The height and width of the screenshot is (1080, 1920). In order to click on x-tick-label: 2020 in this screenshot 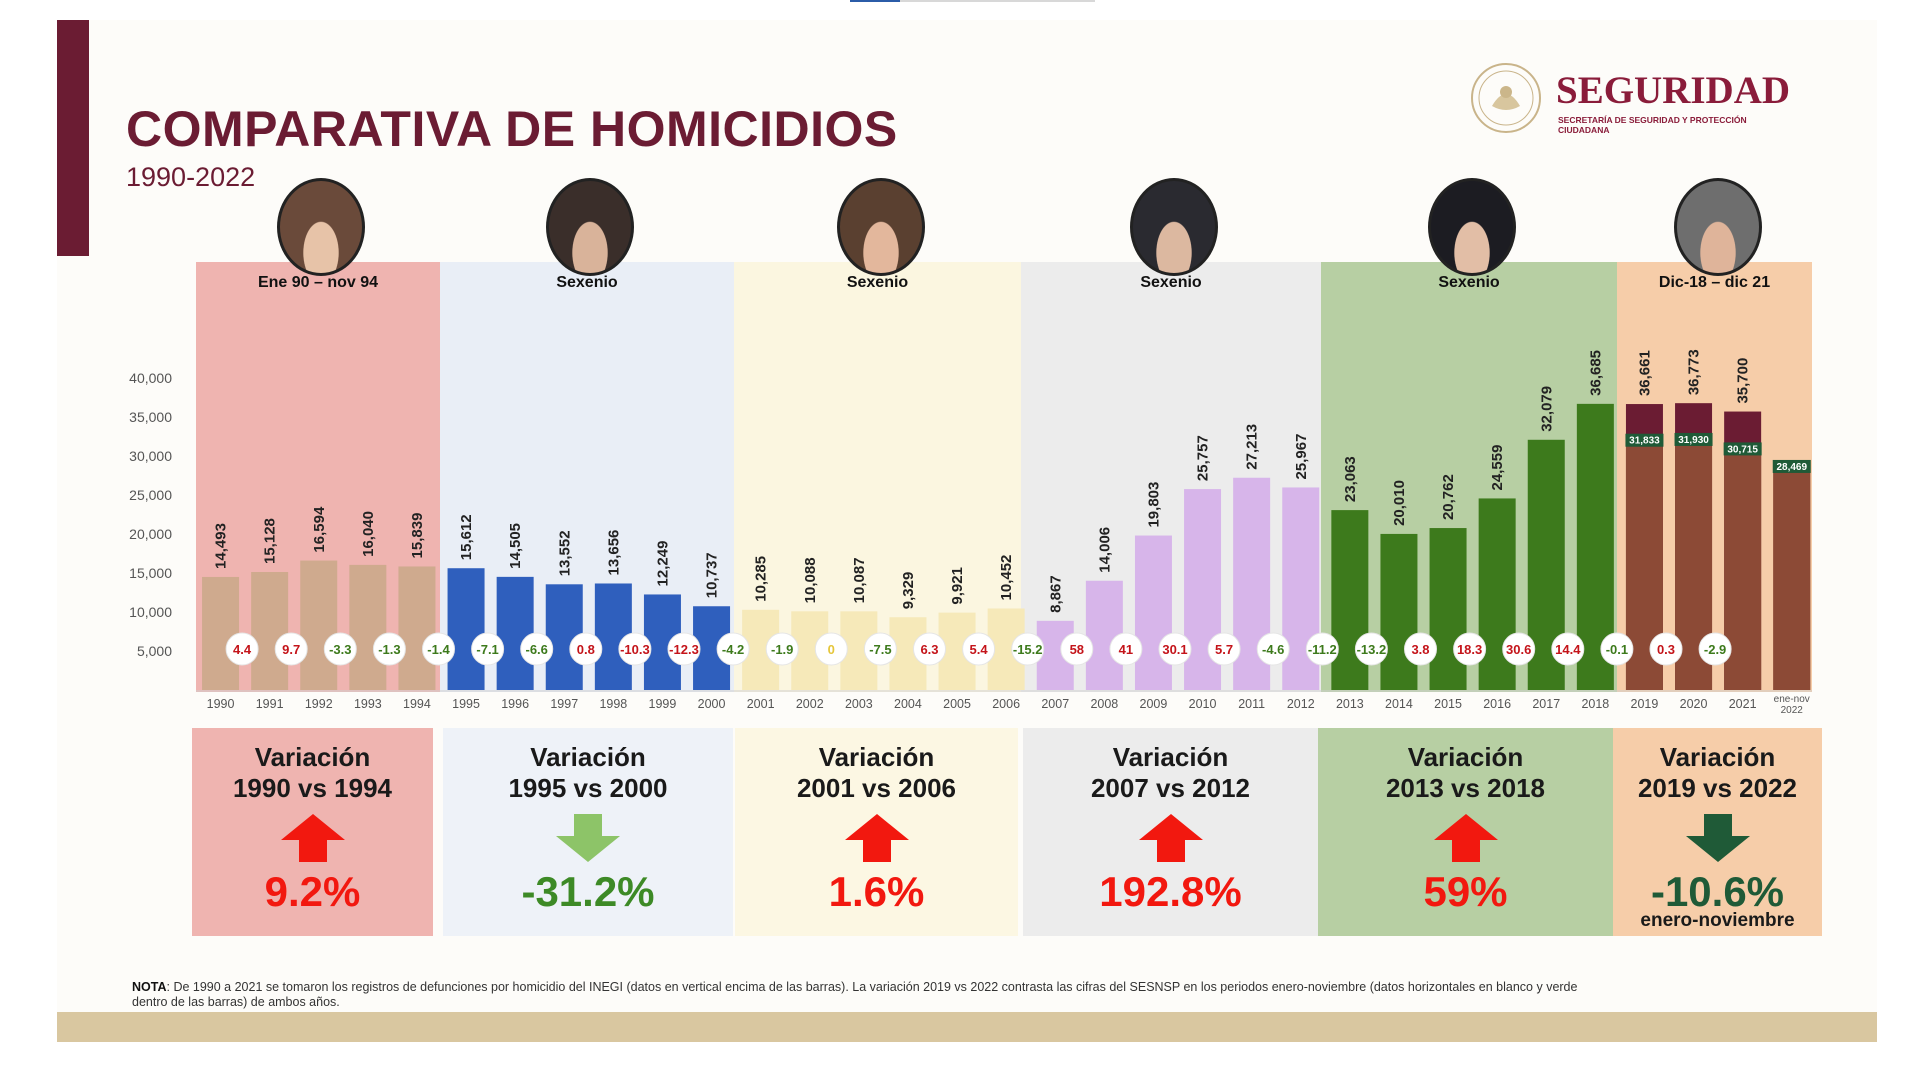, I will do `click(1693, 704)`.